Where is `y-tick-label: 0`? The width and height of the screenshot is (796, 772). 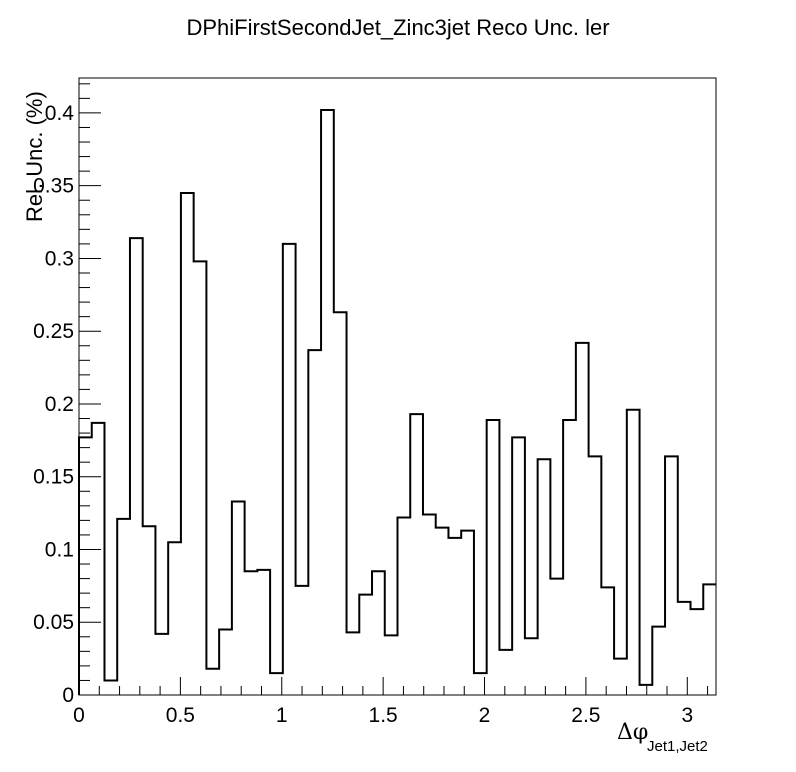
y-tick-label: 0 is located at coordinates (68, 695).